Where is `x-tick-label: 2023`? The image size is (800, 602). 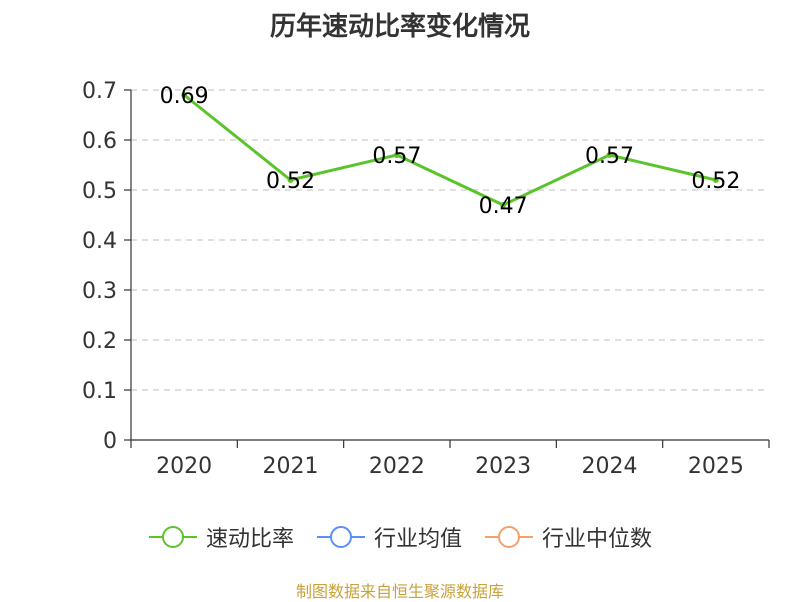
x-tick-label: 2023 is located at coordinates (503, 466).